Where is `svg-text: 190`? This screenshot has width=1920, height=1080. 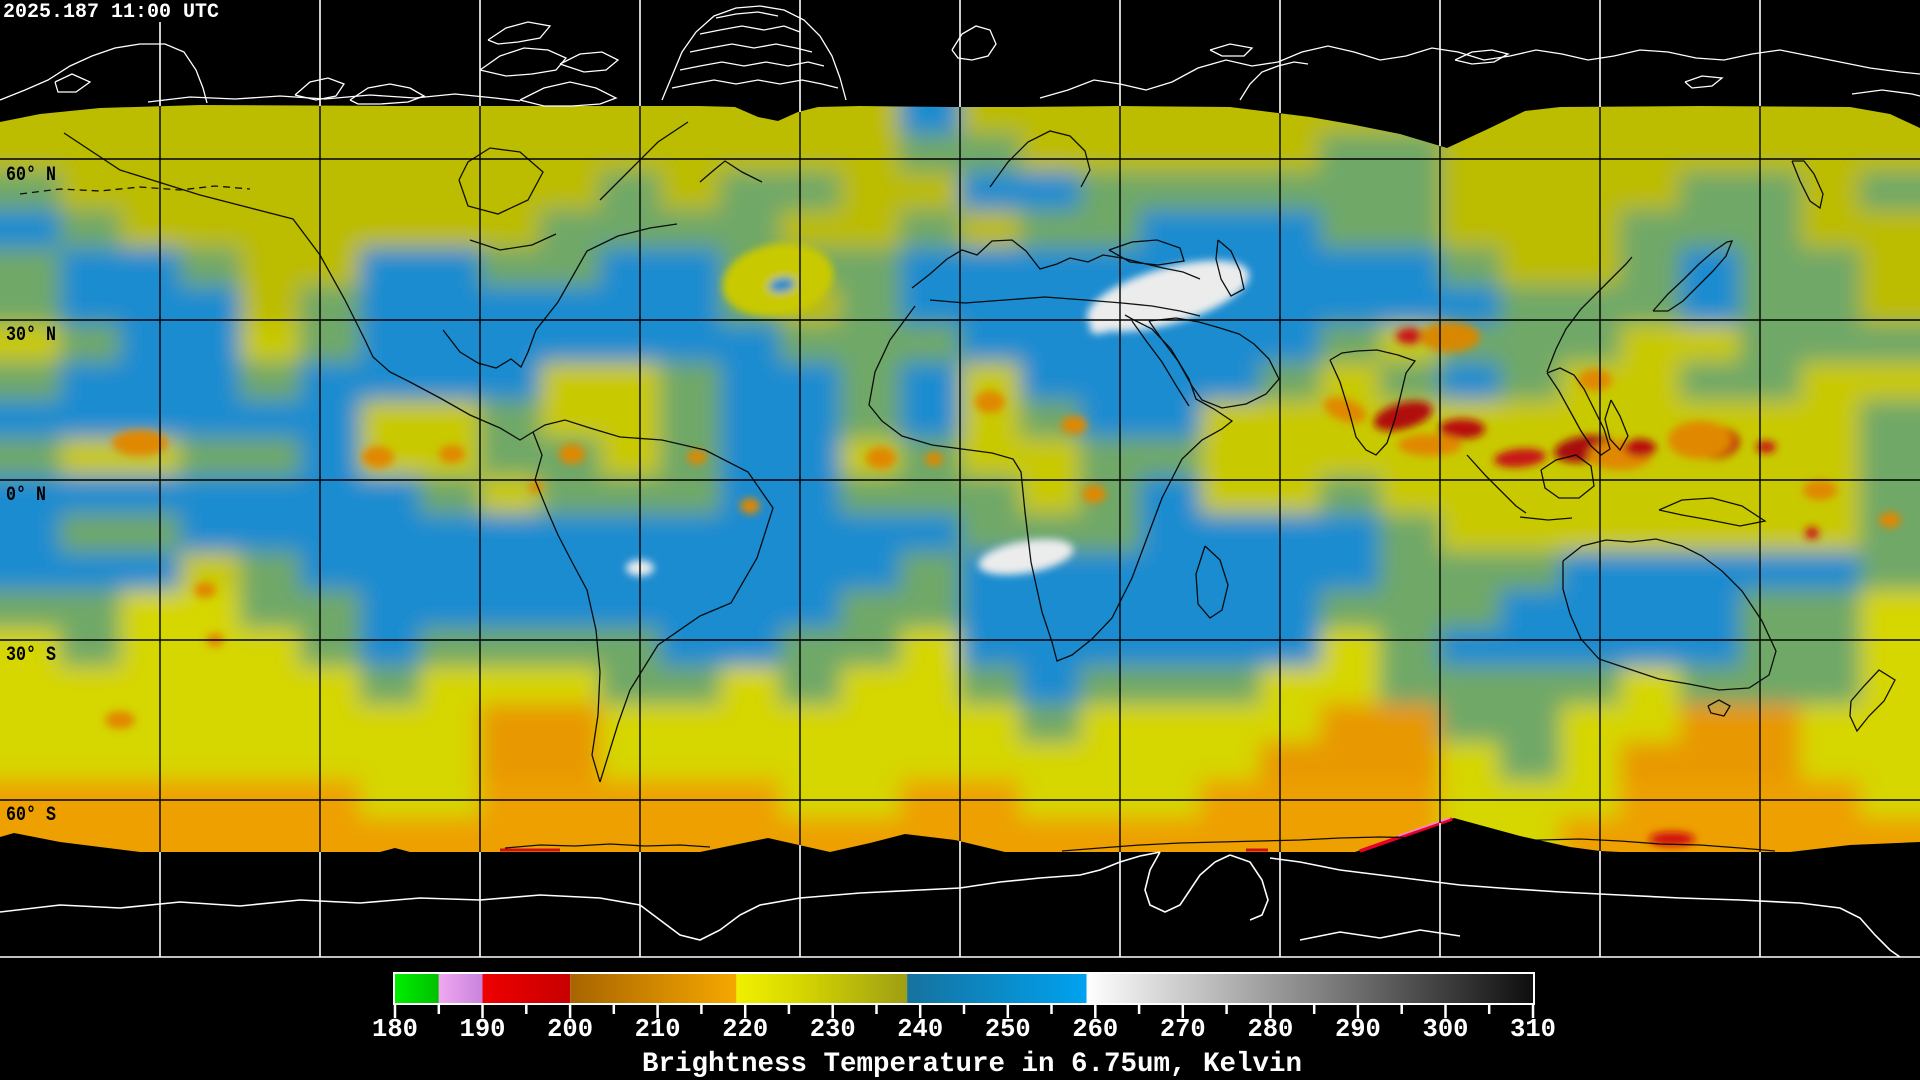
svg-text: 190 is located at coordinates (483, 1029).